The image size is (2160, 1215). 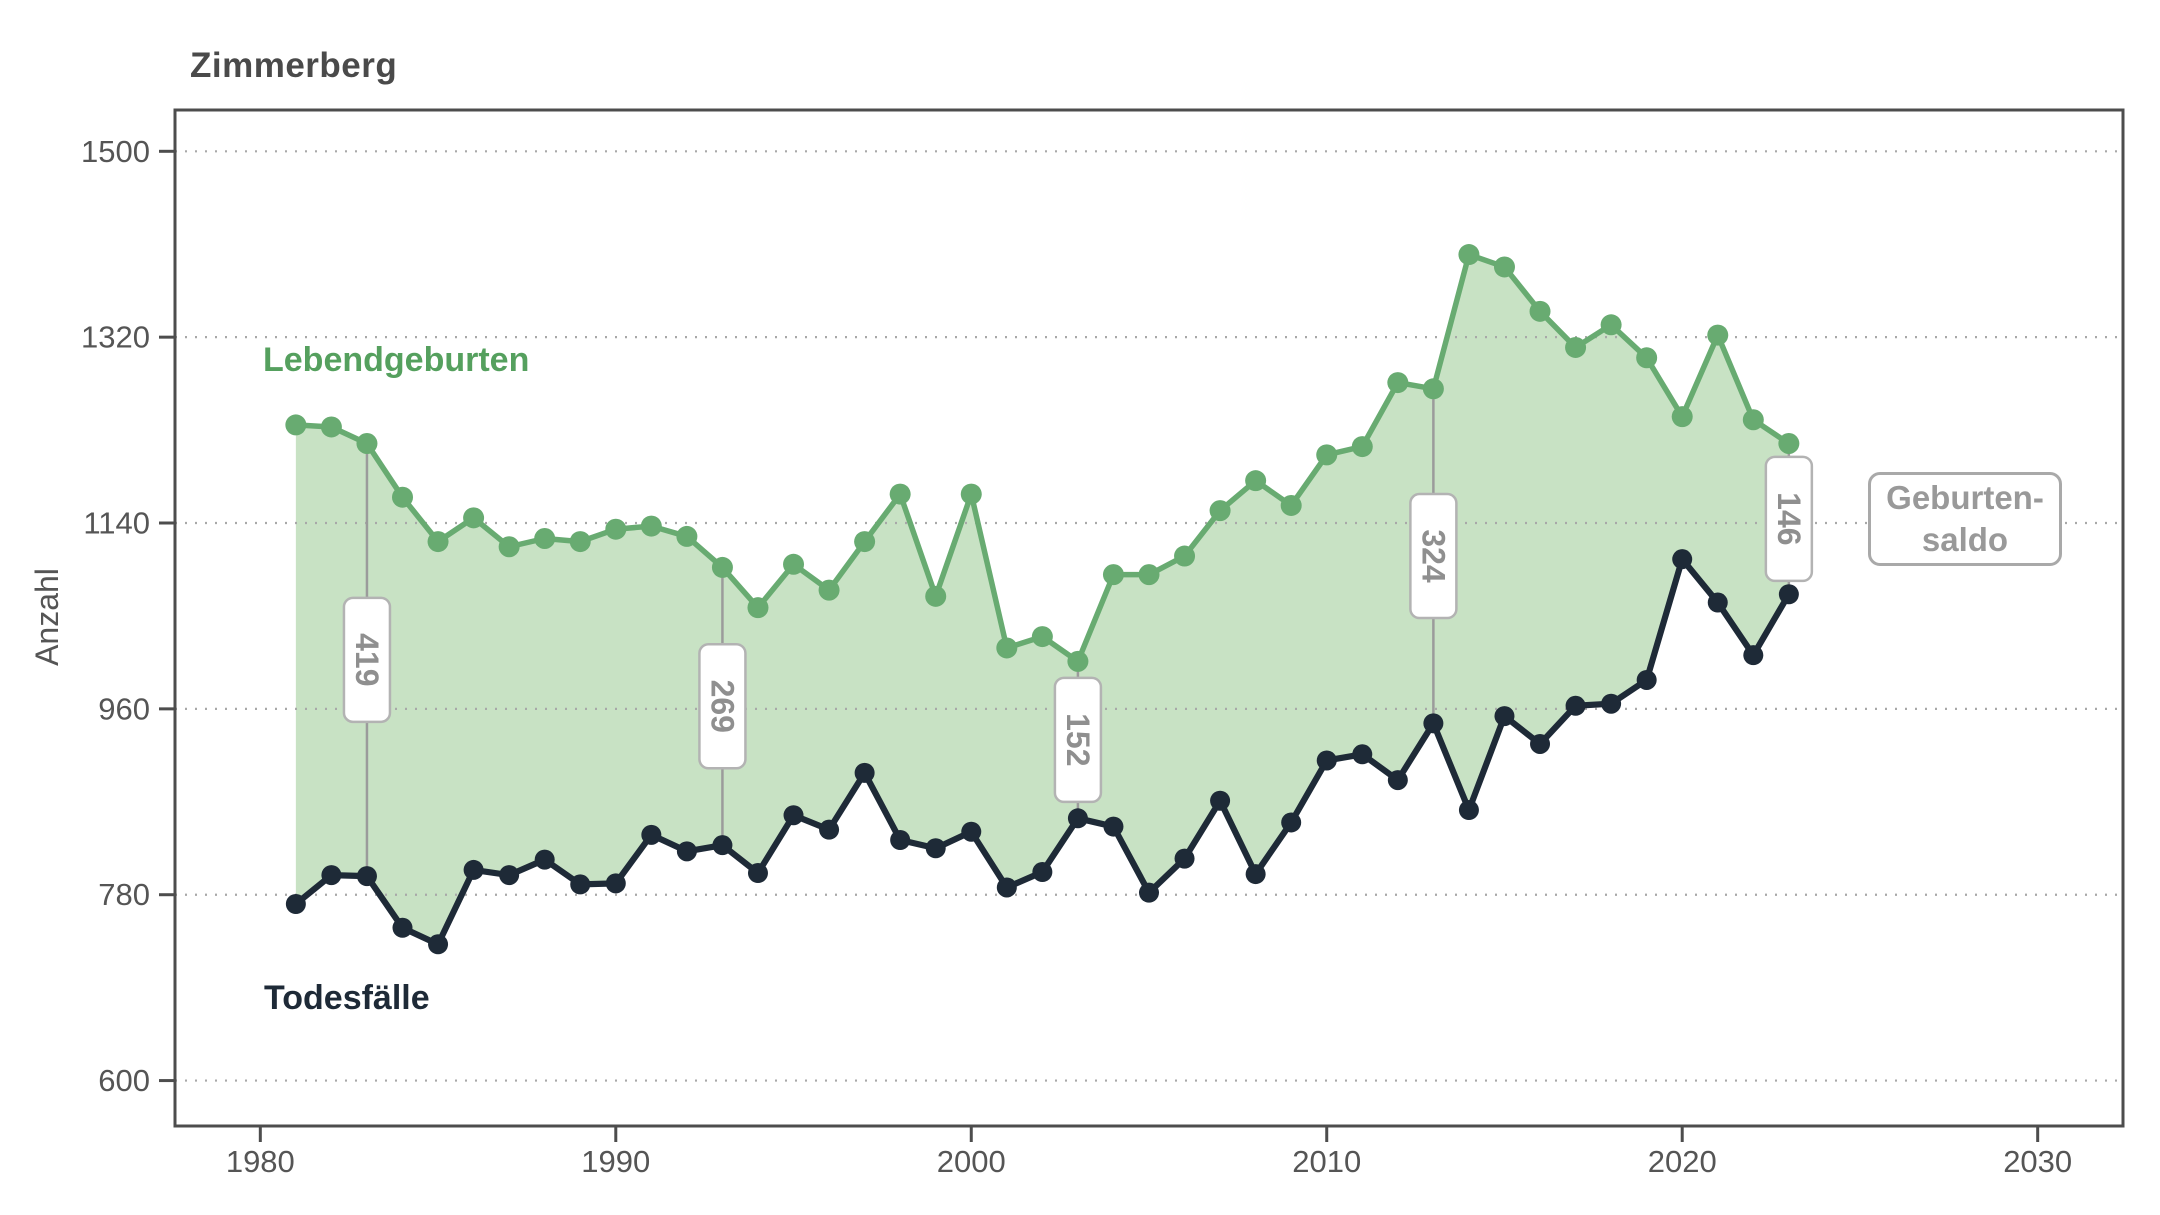 I want to click on x-tick-label: 2030, so click(x=2037, y=1161).